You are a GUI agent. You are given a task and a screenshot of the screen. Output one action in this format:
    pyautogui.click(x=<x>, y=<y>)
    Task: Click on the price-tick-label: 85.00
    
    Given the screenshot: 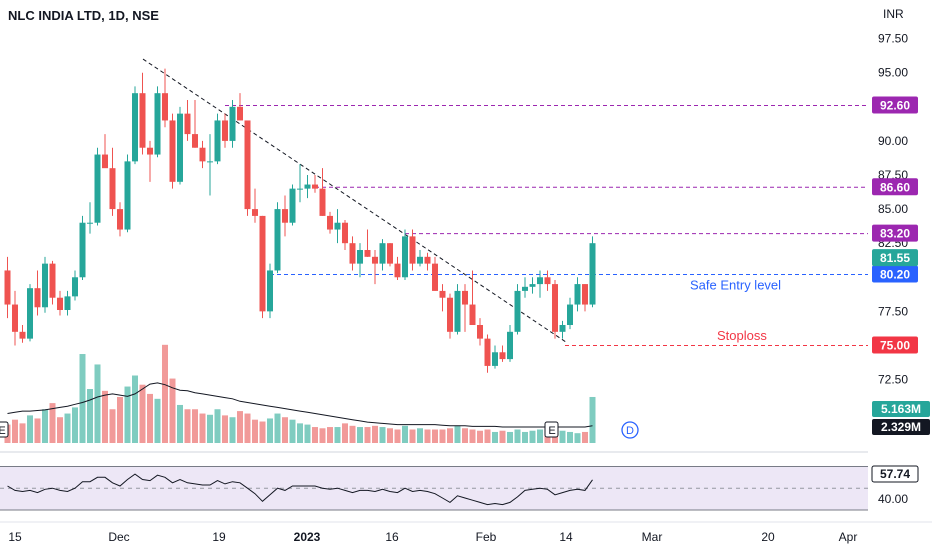 What is the action you would take?
    pyautogui.click(x=893, y=209)
    